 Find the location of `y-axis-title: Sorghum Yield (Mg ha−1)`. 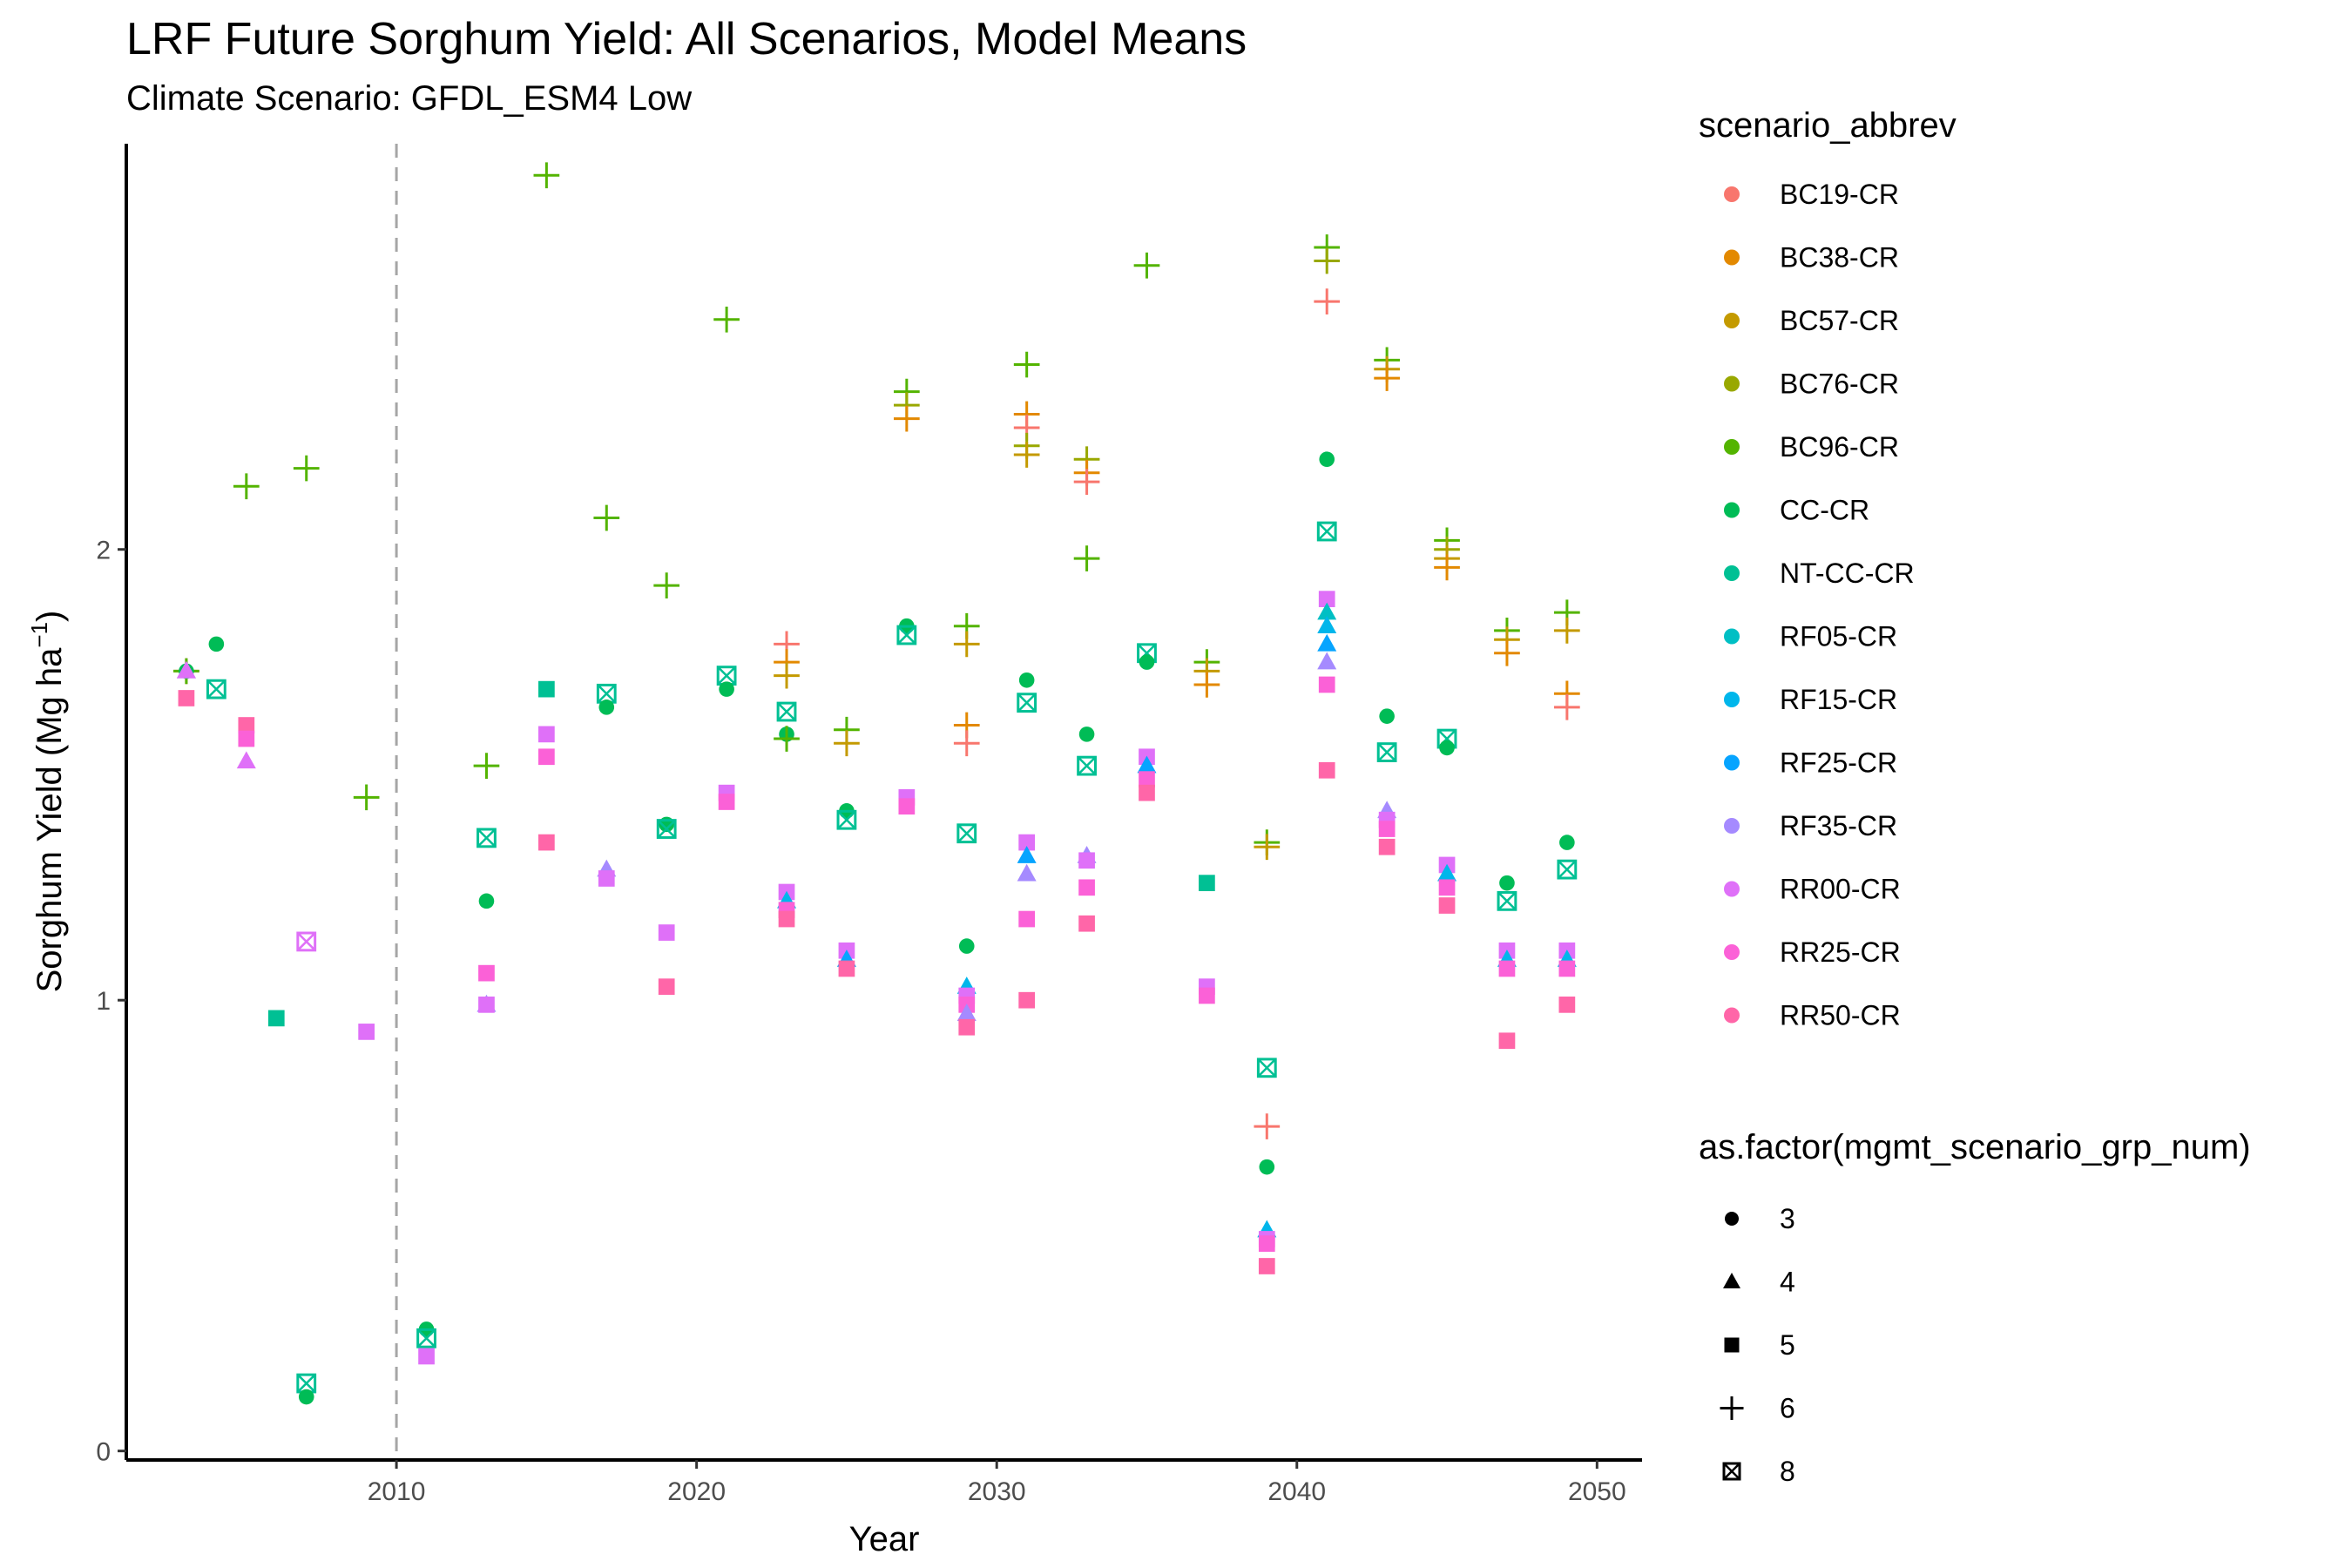

y-axis-title: Sorghum Yield (Mg ha−1) is located at coordinates (48, 802).